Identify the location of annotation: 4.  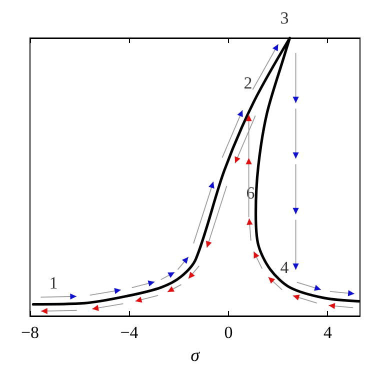
(285, 267).